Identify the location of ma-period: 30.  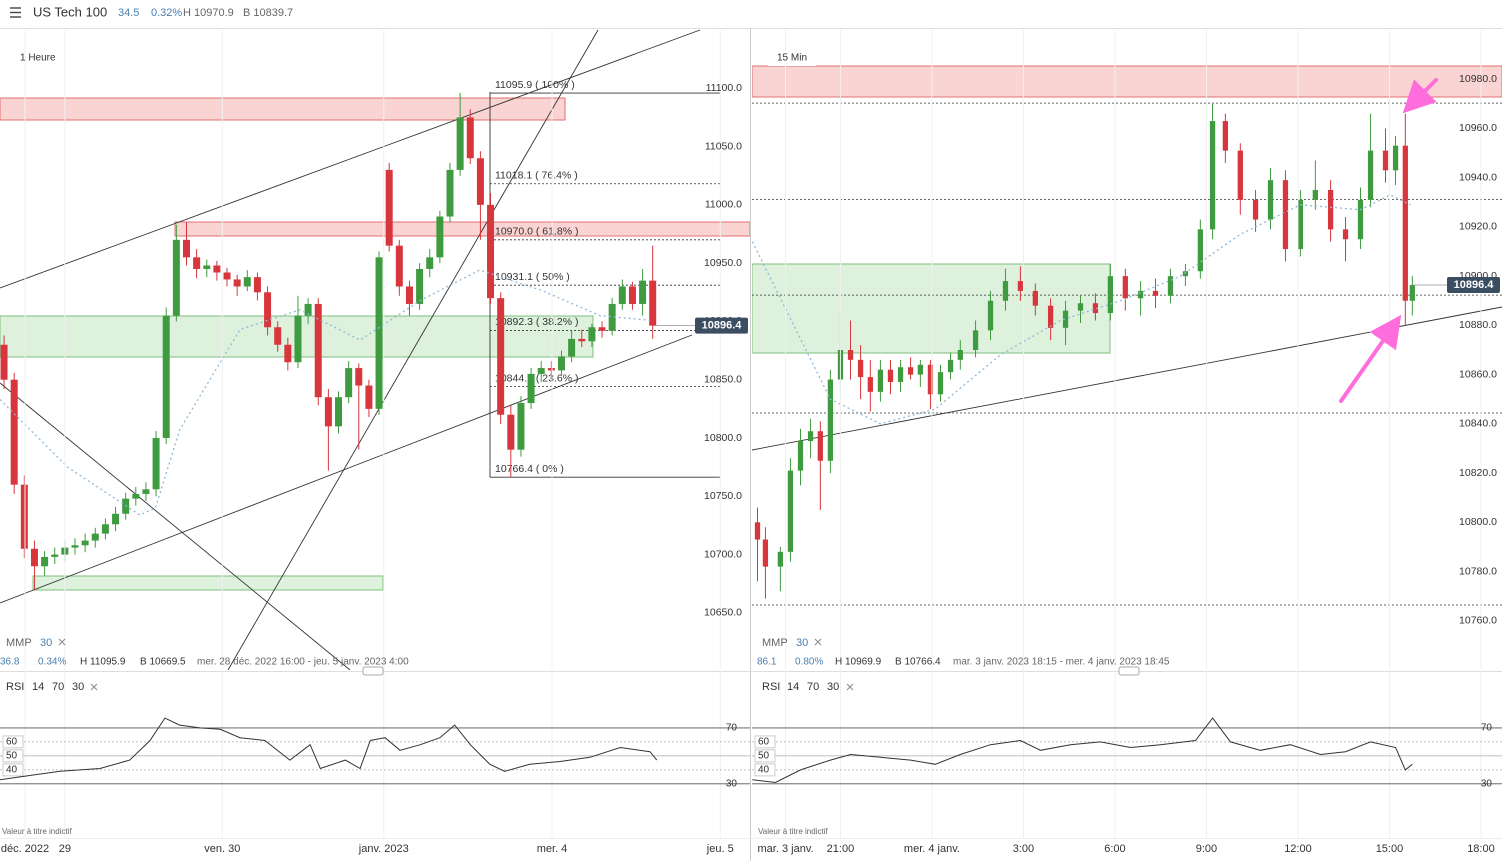
(802, 643).